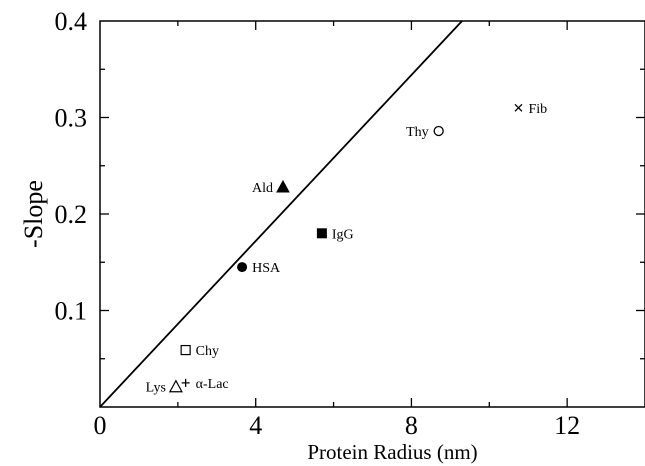 The height and width of the screenshot is (466, 645). I want to click on point-label-thy: Thy, so click(417, 132).